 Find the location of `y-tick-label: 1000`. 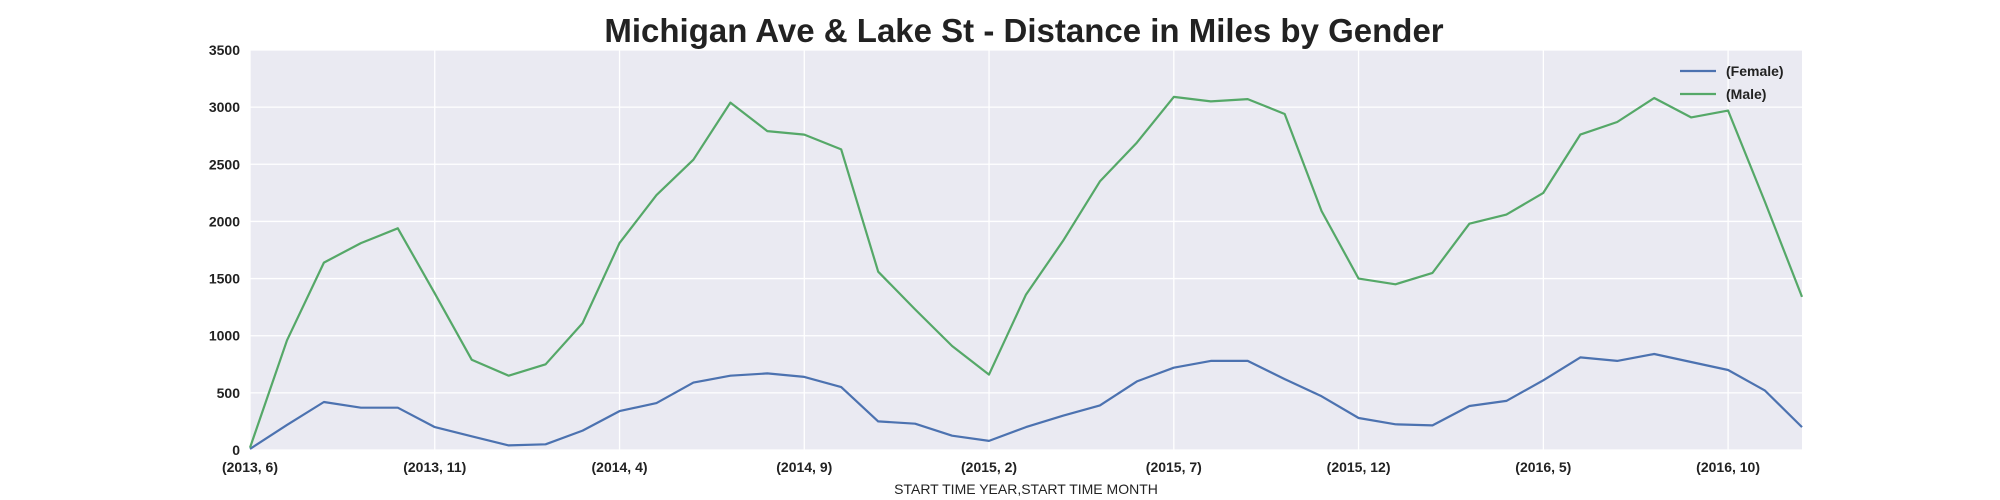

y-tick-label: 1000 is located at coordinates (224, 336).